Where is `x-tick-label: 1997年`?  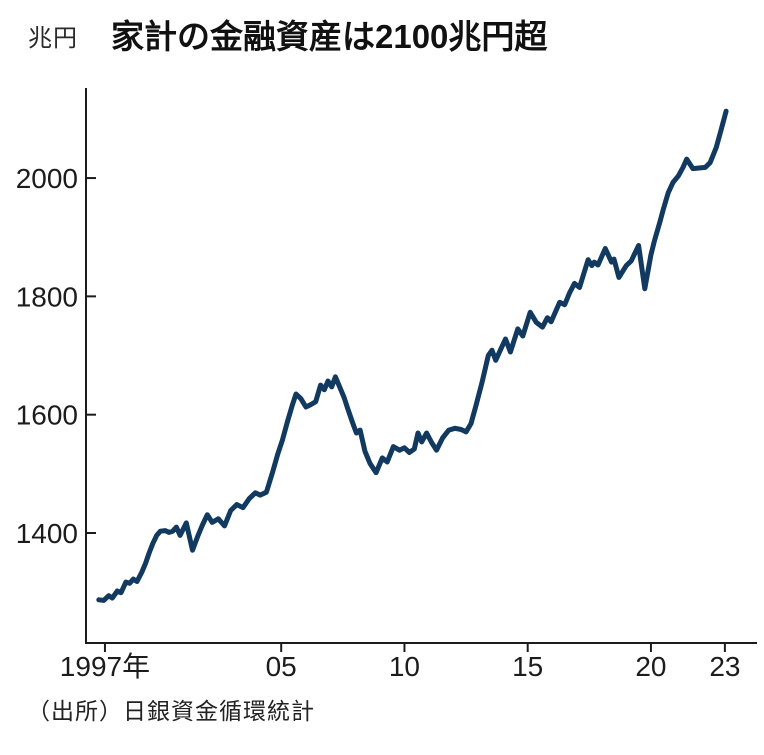 x-tick-label: 1997年 is located at coordinates (105, 666).